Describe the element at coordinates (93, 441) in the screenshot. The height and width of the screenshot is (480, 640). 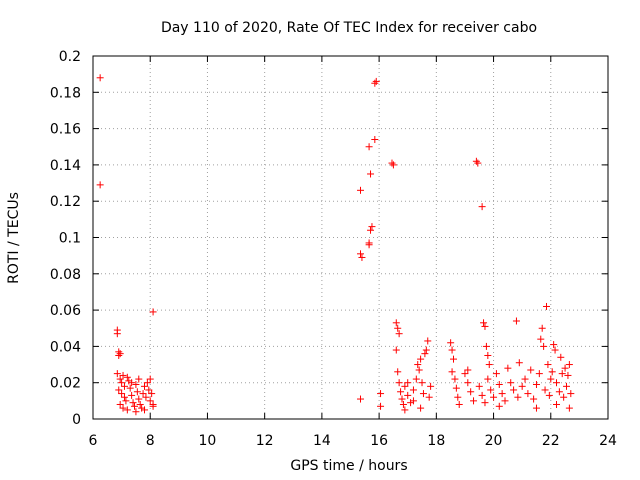
I see `x-tick-label: 6` at that location.